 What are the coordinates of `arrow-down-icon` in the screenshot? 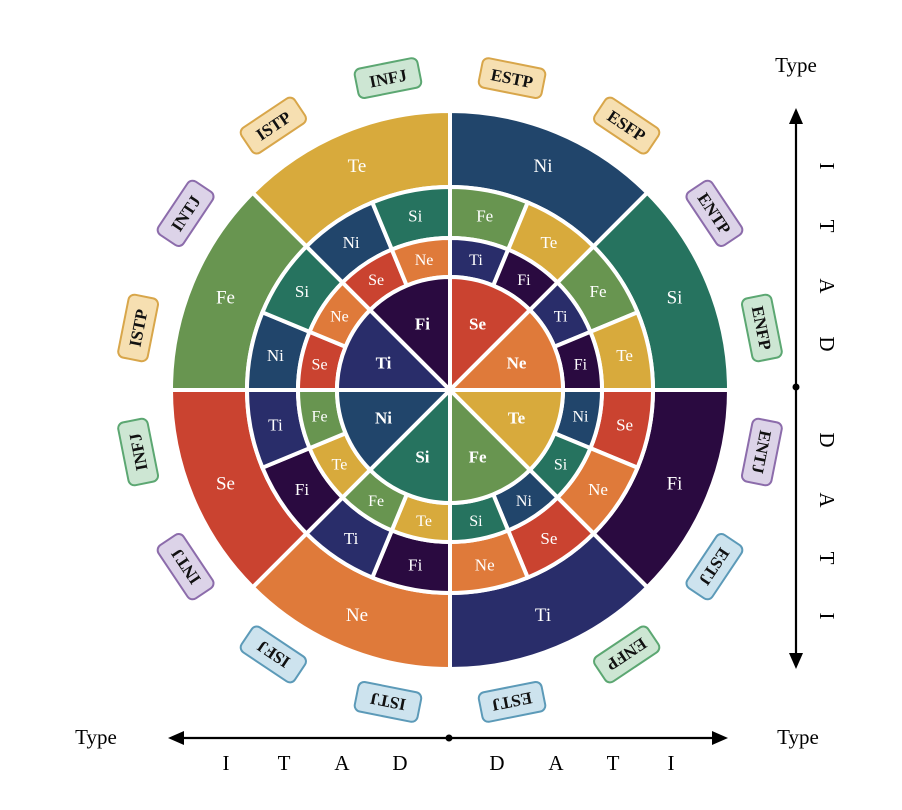 It's located at (796, 661).